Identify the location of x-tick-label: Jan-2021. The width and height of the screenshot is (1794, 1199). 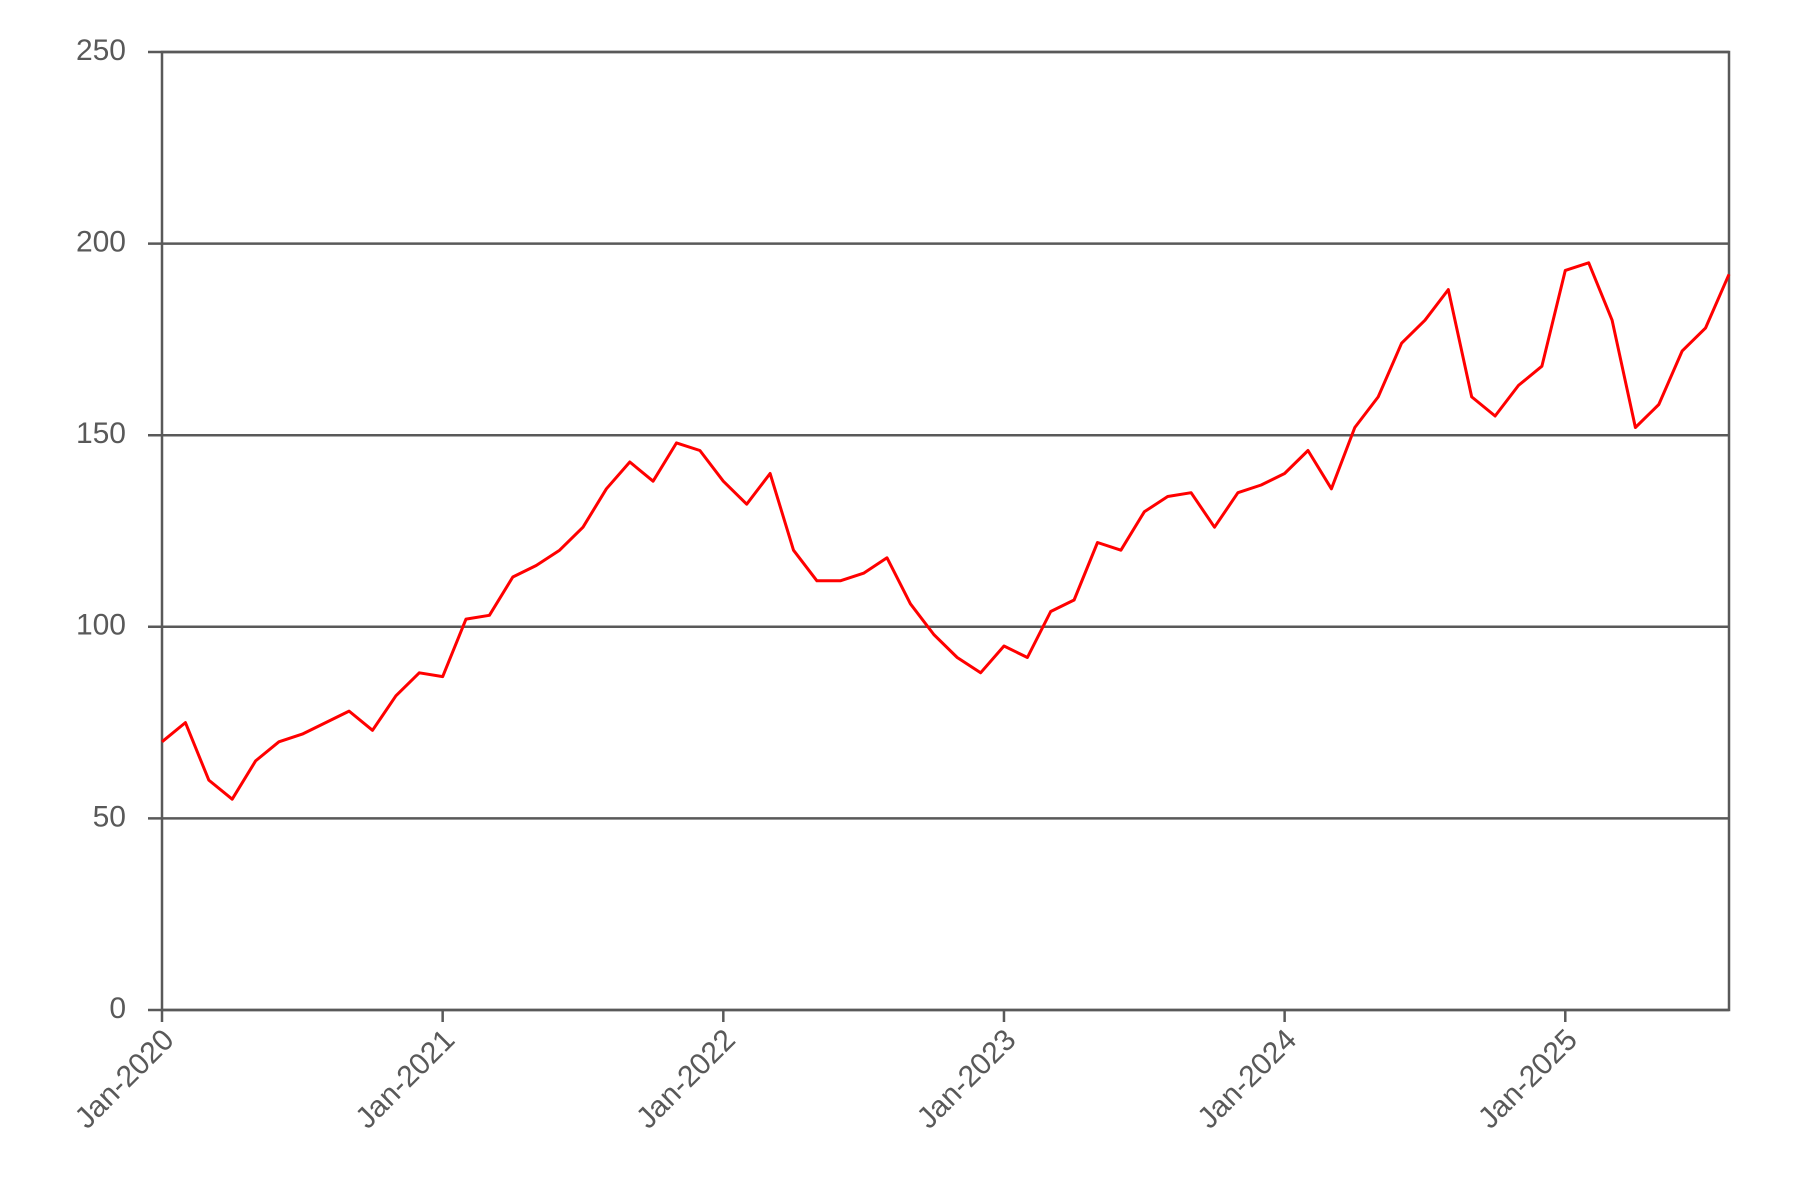
(405, 1079).